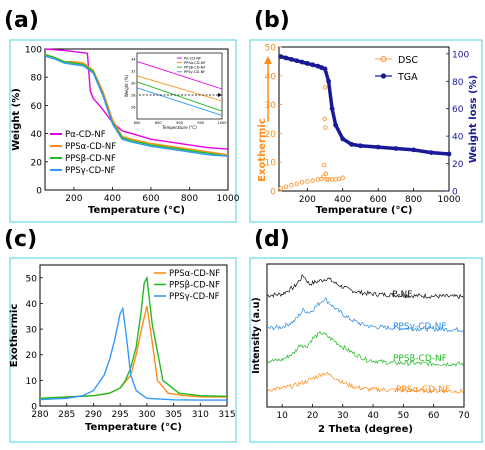 This screenshot has width=485, height=450. What do you see at coordinates (271, 106) in the screenshot?
I see `b-ytick-label: 30` at bounding box center [271, 106].